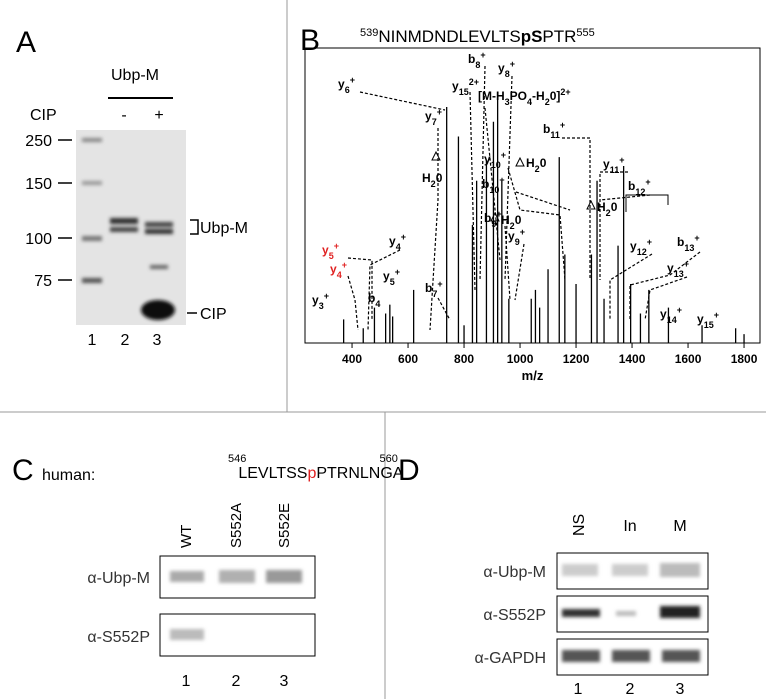 This screenshot has height=699, width=766. I want to click on treatment: +, so click(158, 115).